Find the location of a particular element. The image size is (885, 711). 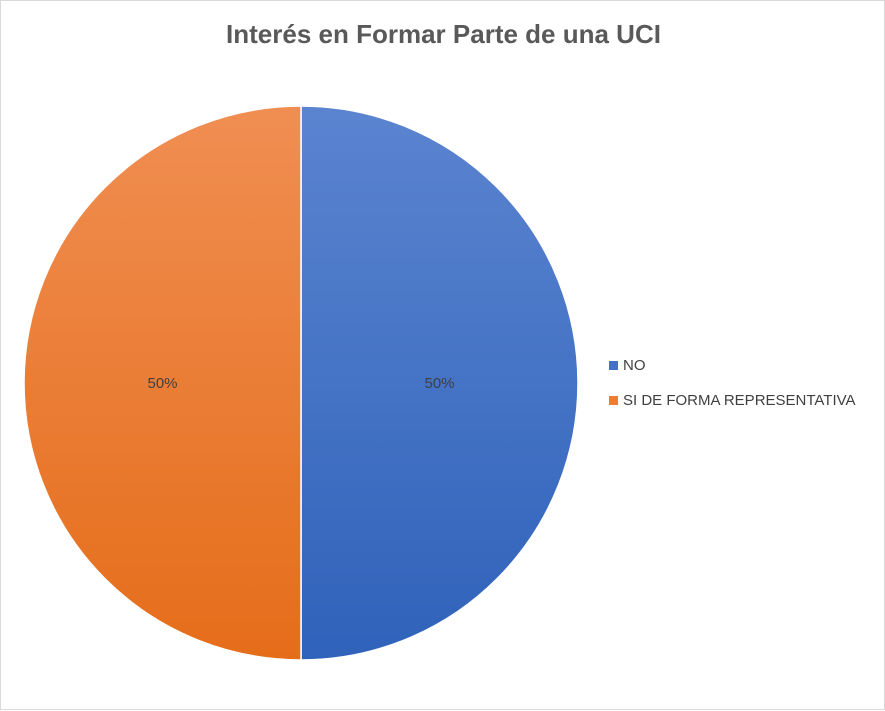

data-label-no: 50% is located at coordinates (439, 383).